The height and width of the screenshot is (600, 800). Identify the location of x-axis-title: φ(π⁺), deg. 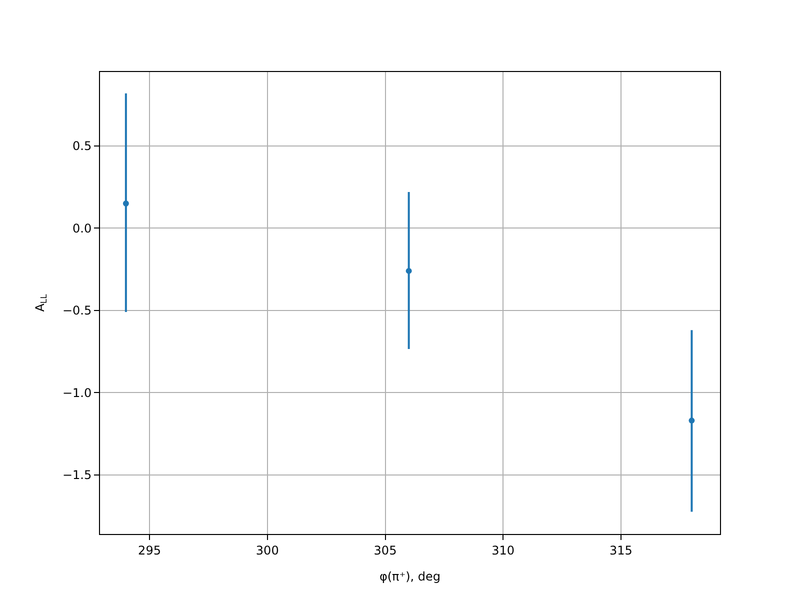
(410, 576).